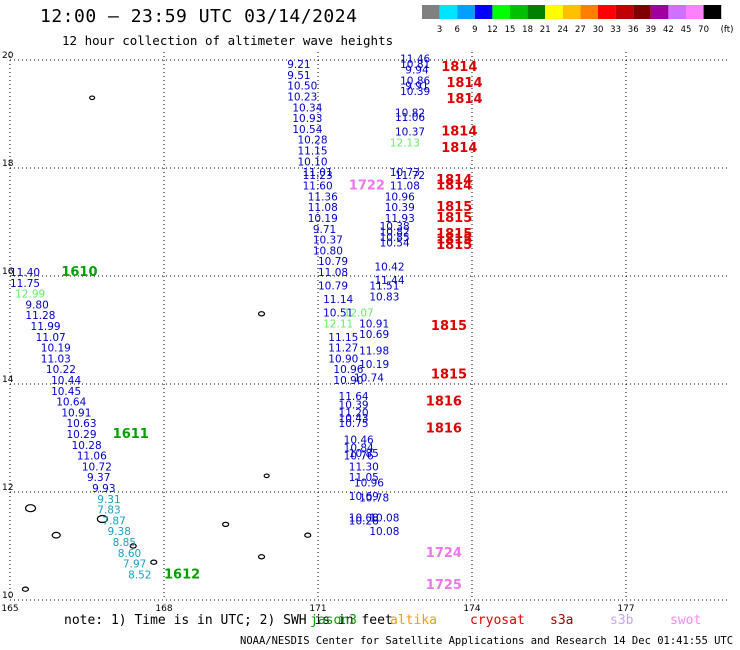 The width and height of the screenshot is (740, 650). What do you see at coordinates (8, 56) in the screenshot?
I see `lat-label: 20` at bounding box center [8, 56].